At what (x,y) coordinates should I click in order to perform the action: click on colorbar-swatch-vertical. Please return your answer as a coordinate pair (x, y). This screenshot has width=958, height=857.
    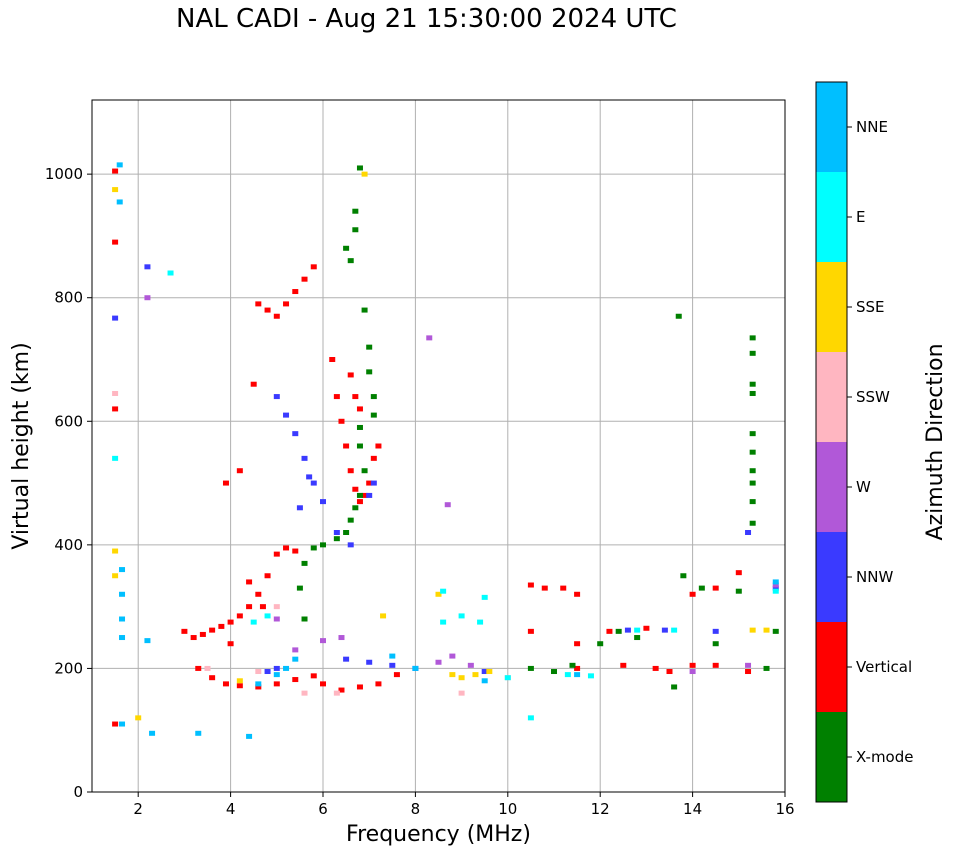
    Looking at the image, I should click on (831, 667).